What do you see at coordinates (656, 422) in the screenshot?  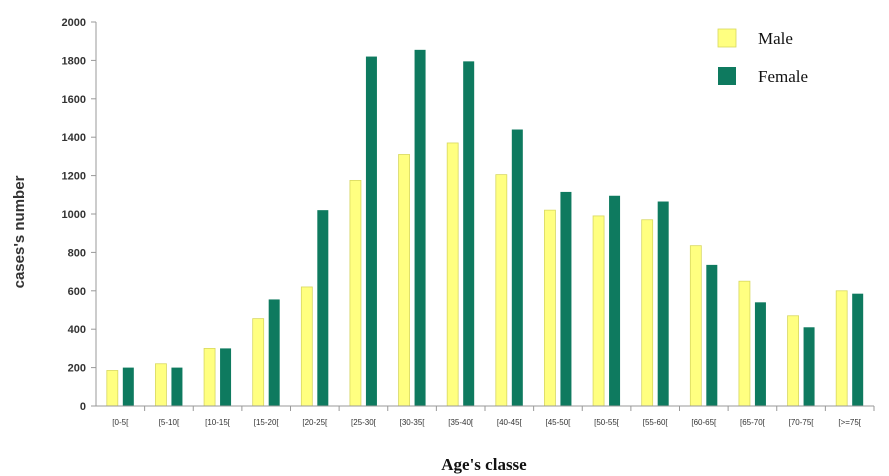 I see `x-tick-label: [55-60[` at bounding box center [656, 422].